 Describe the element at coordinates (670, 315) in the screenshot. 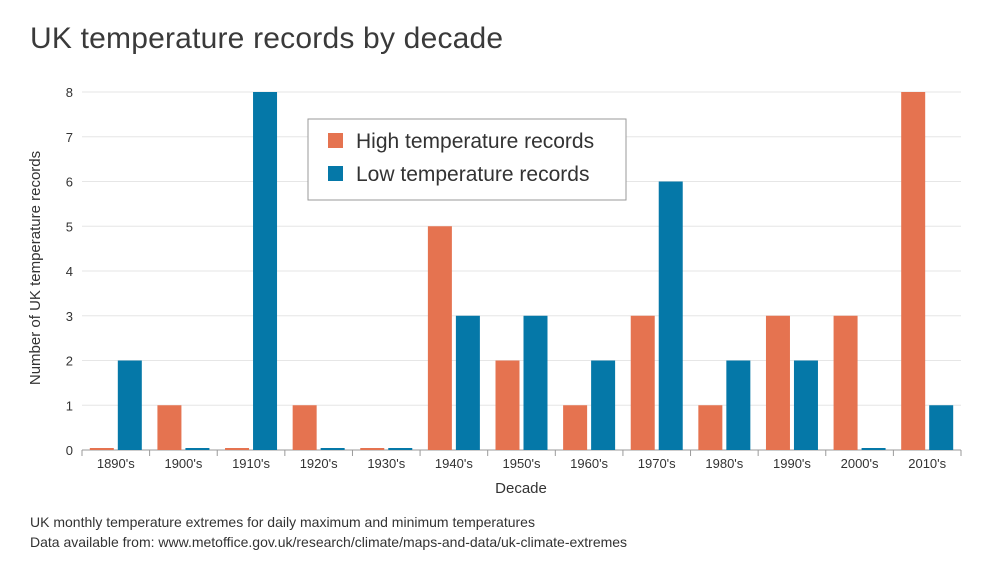

I see `bar-low-1970s` at that location.